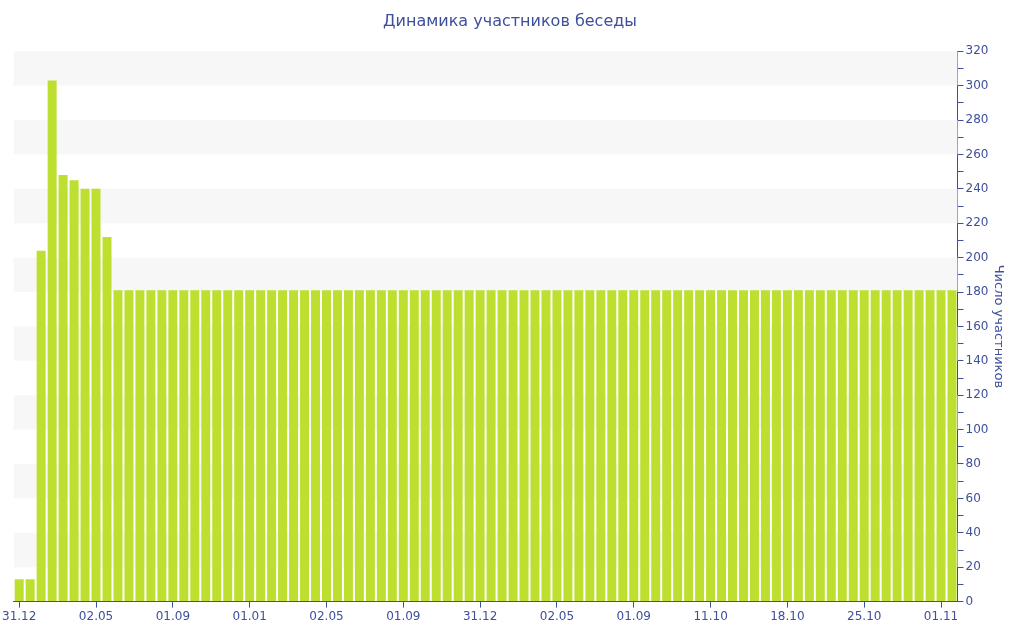 This screenshot has width=1024, height=640. I want to click on chart-title: Динамика участников беседы, so click(510, 20).